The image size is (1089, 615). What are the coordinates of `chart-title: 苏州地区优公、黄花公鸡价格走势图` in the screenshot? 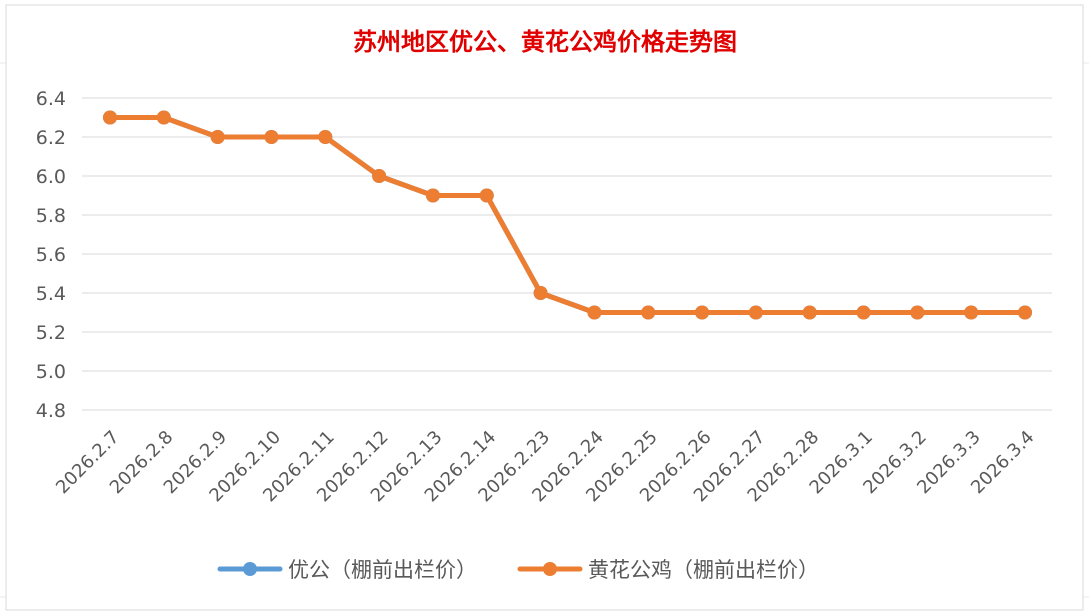 It's located at (545, 41).